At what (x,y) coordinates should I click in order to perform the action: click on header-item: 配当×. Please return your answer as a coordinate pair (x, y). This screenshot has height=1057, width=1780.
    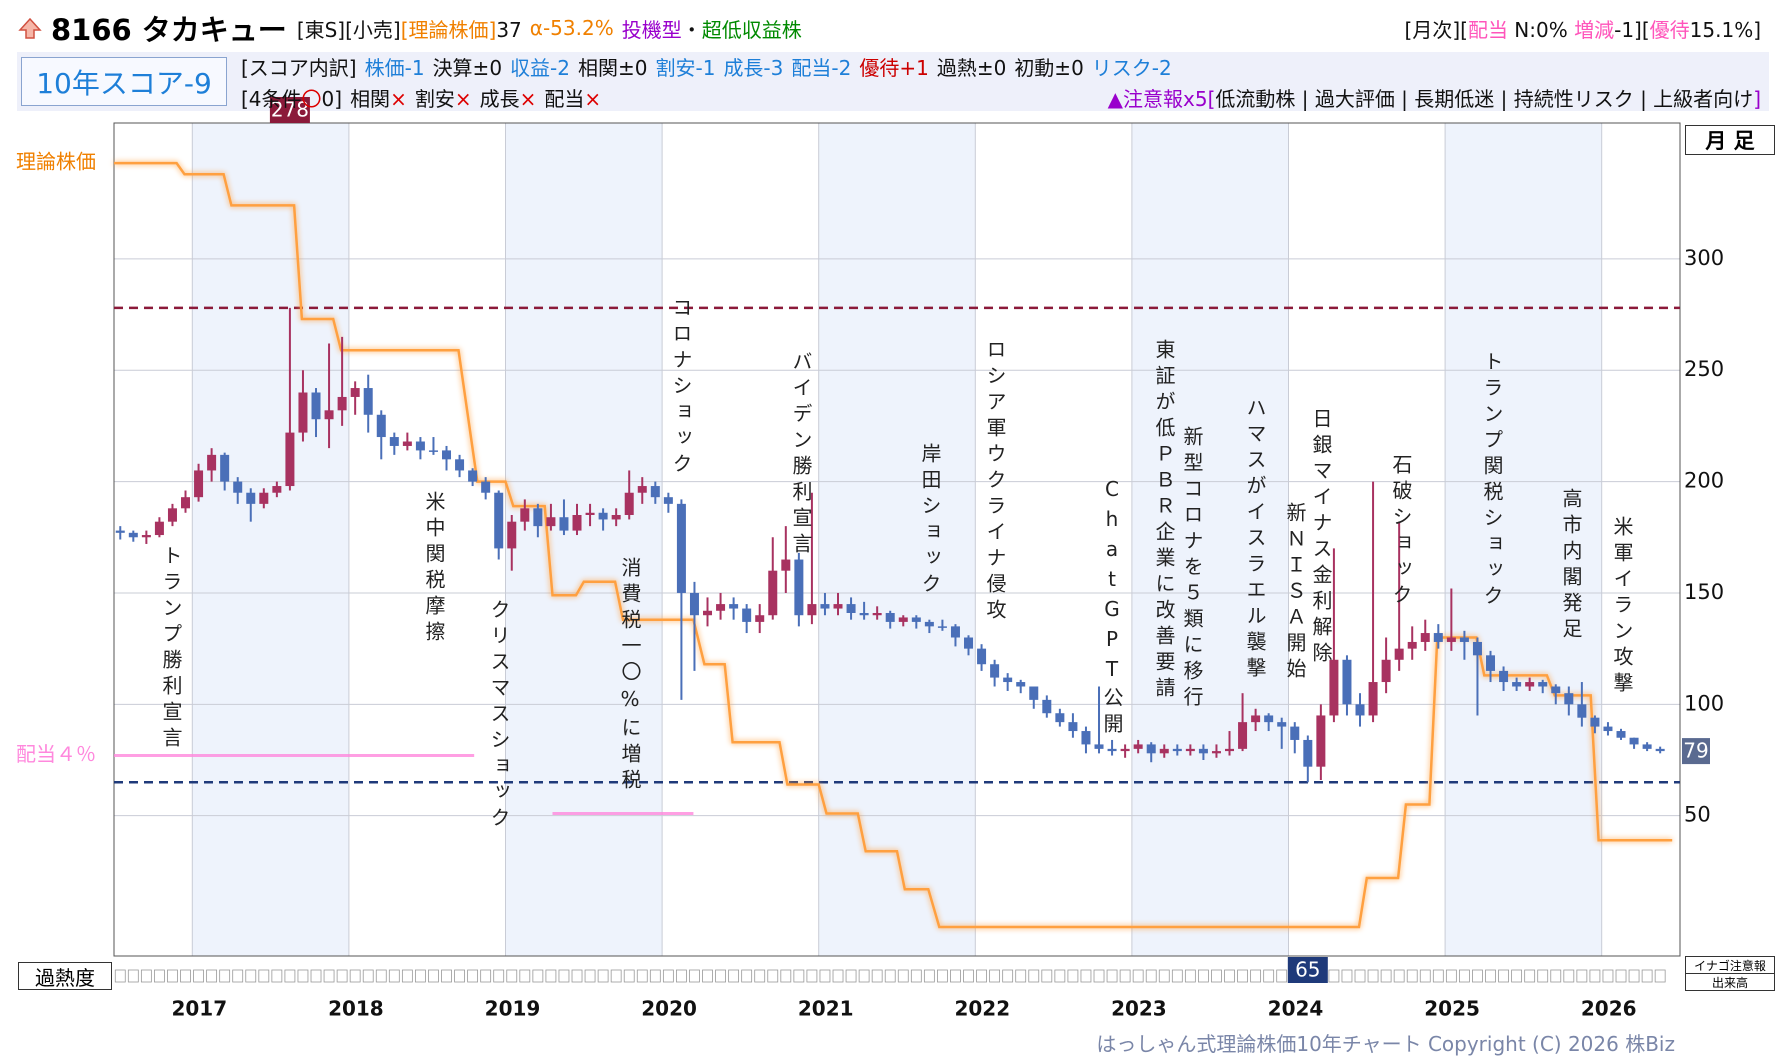
    Looking at the image, I should click on (572, 97).